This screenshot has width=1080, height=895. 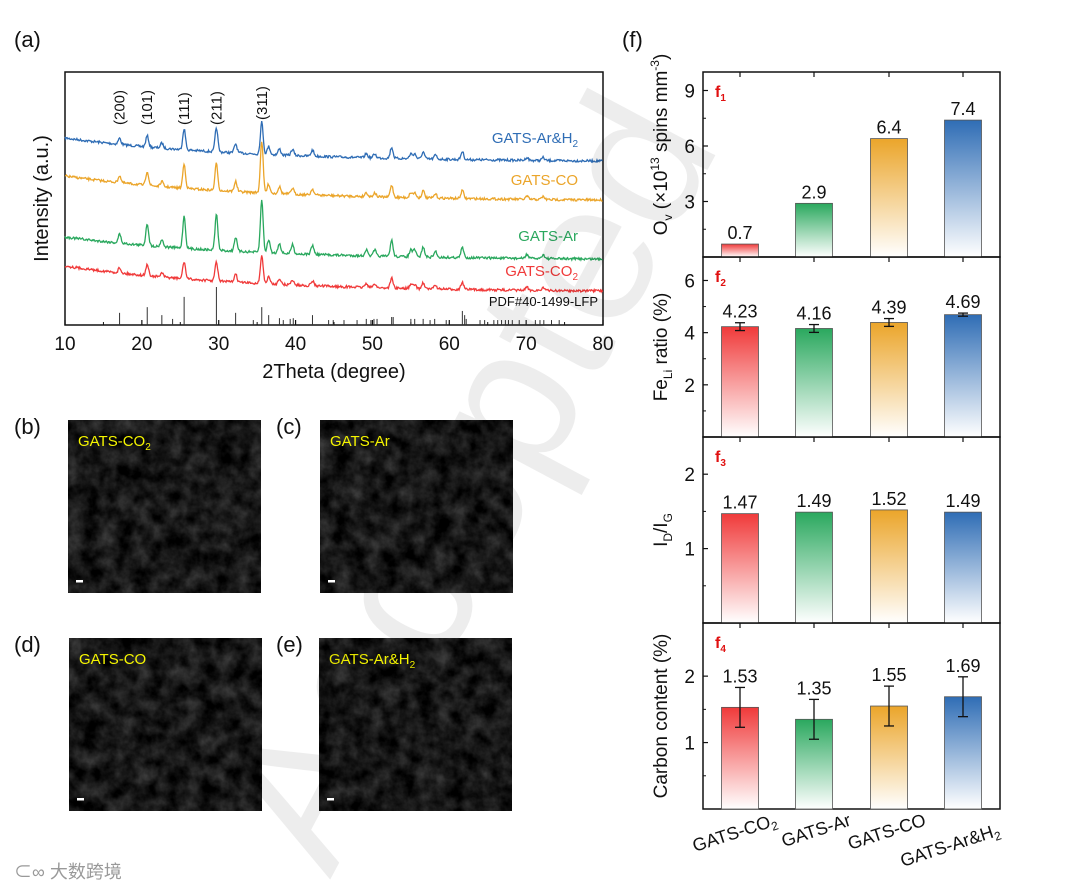 What do you see at coordinates (27, 426) in the screenshot?
I see `panel-label-b: (b)` at bounding box center [27, 426].